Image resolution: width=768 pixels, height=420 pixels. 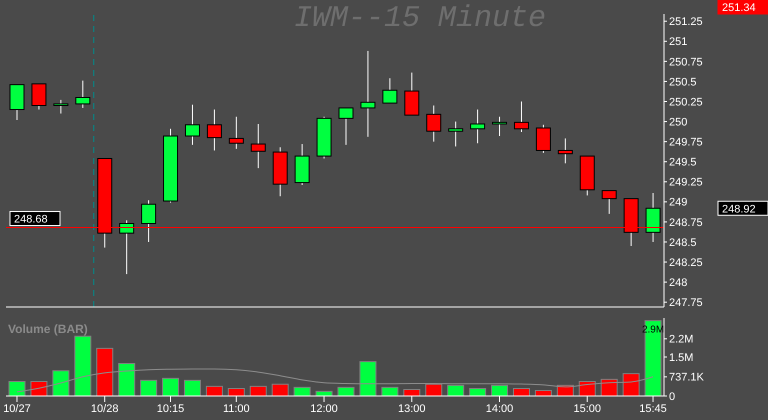 I want to click on x-tick-label: 14:00, so click(x=500, y=408).